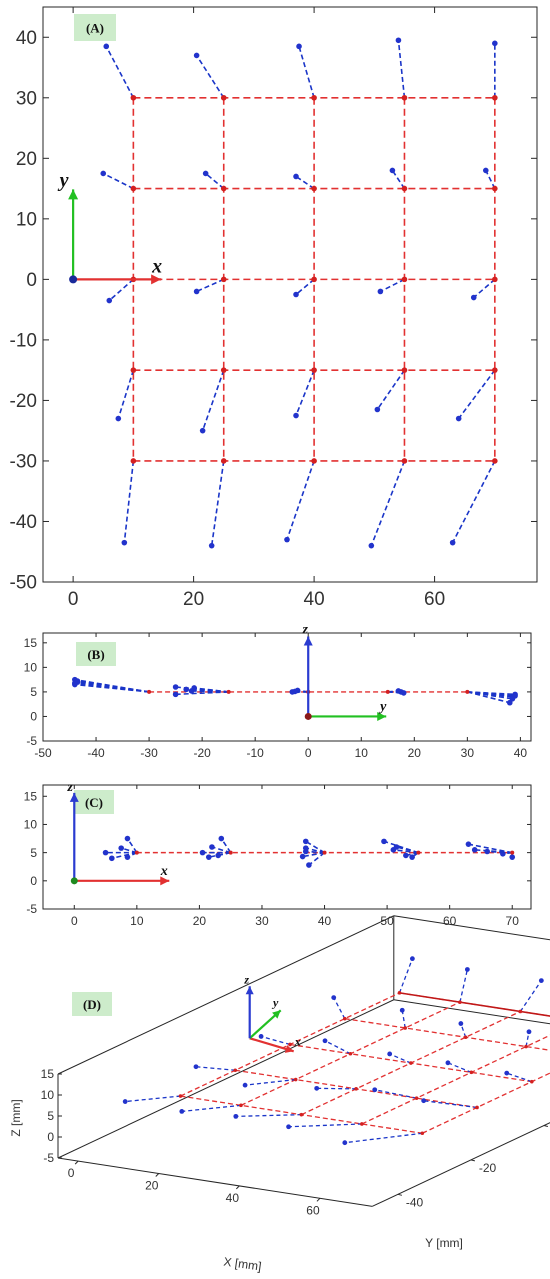 Image resolution: width=550 pixels, height=1279 pixels. What do you see at coordinates (513, 921) in the screenshot?
I see `x-tick-label: 70` at bounding box center [513, 921].